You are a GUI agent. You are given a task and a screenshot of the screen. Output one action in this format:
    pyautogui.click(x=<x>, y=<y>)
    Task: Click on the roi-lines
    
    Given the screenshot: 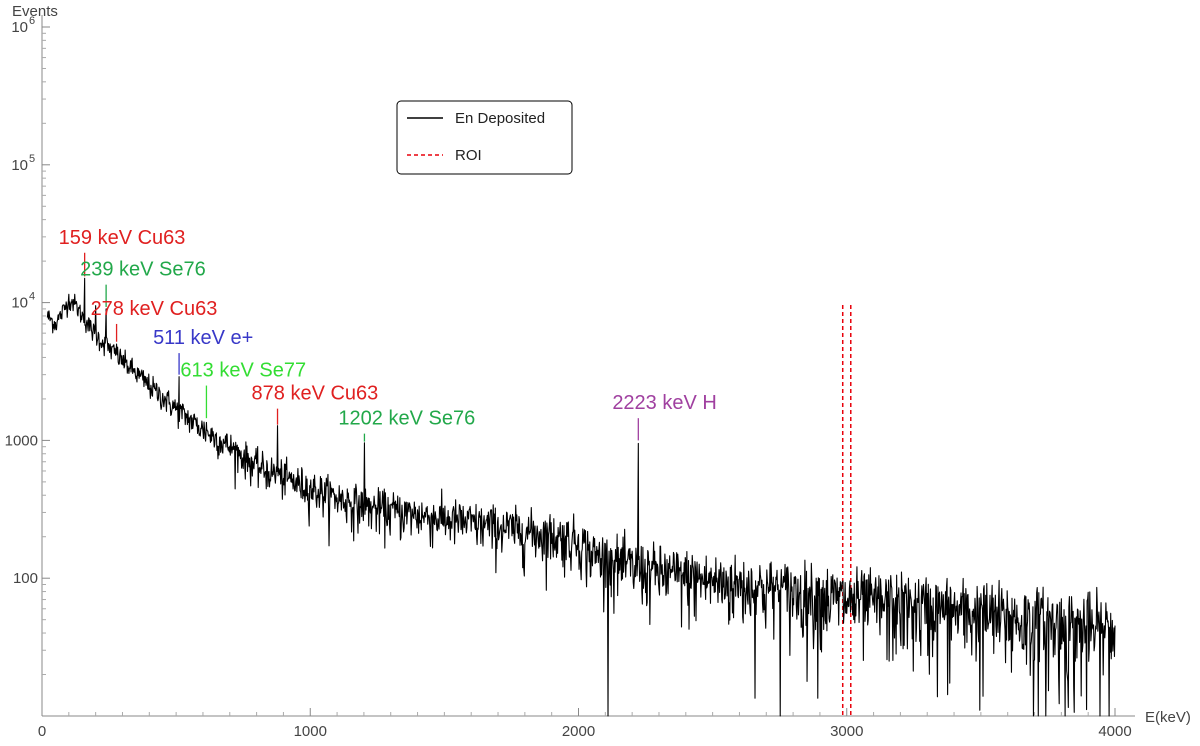 What is the action you would take?
    pyautogui.click(x=846, y=510)
    